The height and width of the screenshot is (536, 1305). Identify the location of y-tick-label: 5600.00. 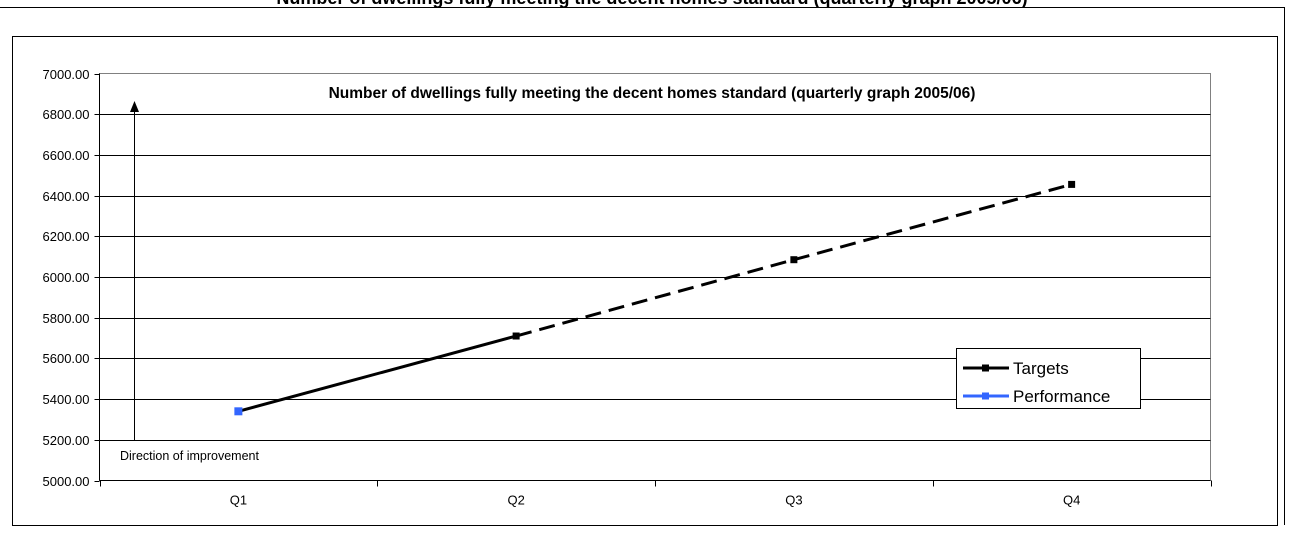
(66, 358).